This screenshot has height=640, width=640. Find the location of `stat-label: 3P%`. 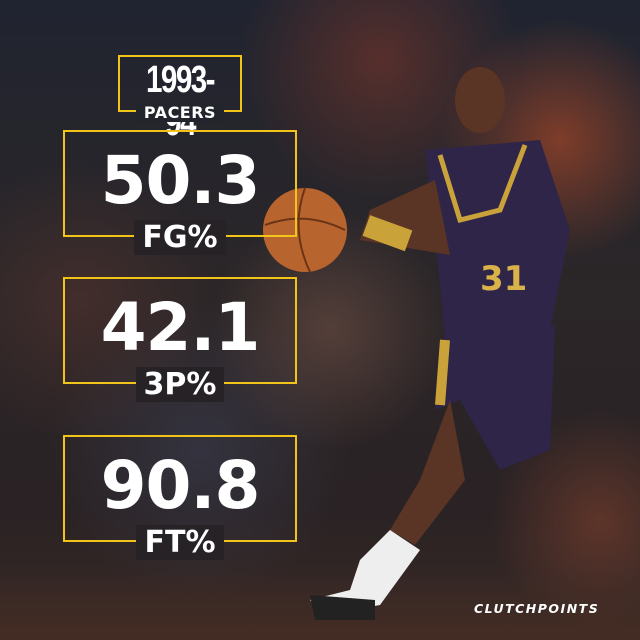

stat-label: 3P% is located at coordinates (180, 384).